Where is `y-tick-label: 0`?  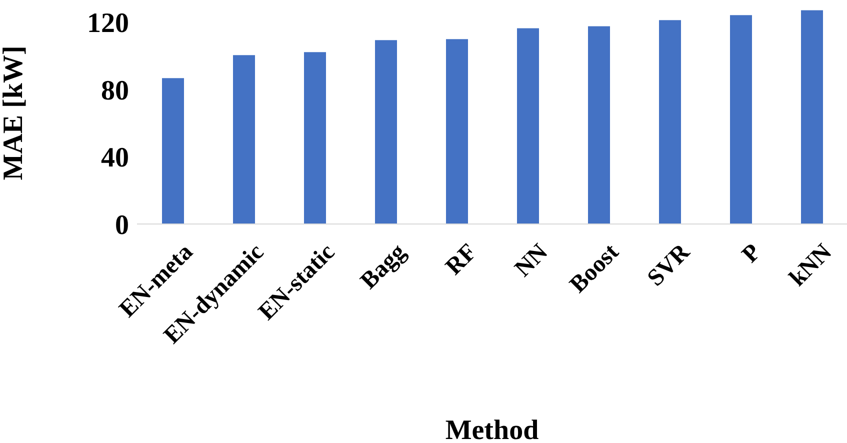 y-tick-label: 0 is located at coordinates (122, 225).